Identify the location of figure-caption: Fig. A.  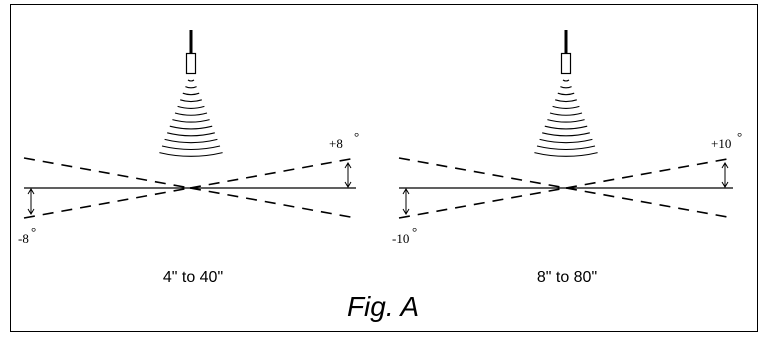
(383, 306).